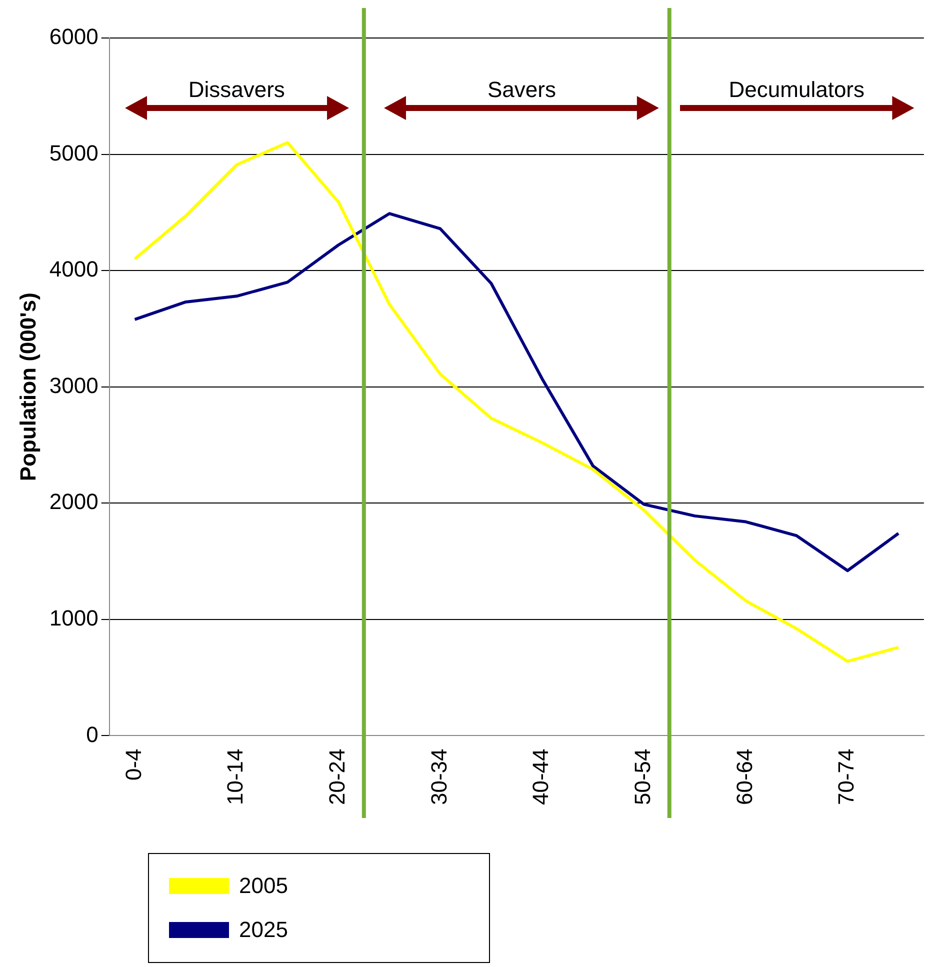 The image size is (939, 967). I want to click on legend-label: 2005, so click(263, 886).